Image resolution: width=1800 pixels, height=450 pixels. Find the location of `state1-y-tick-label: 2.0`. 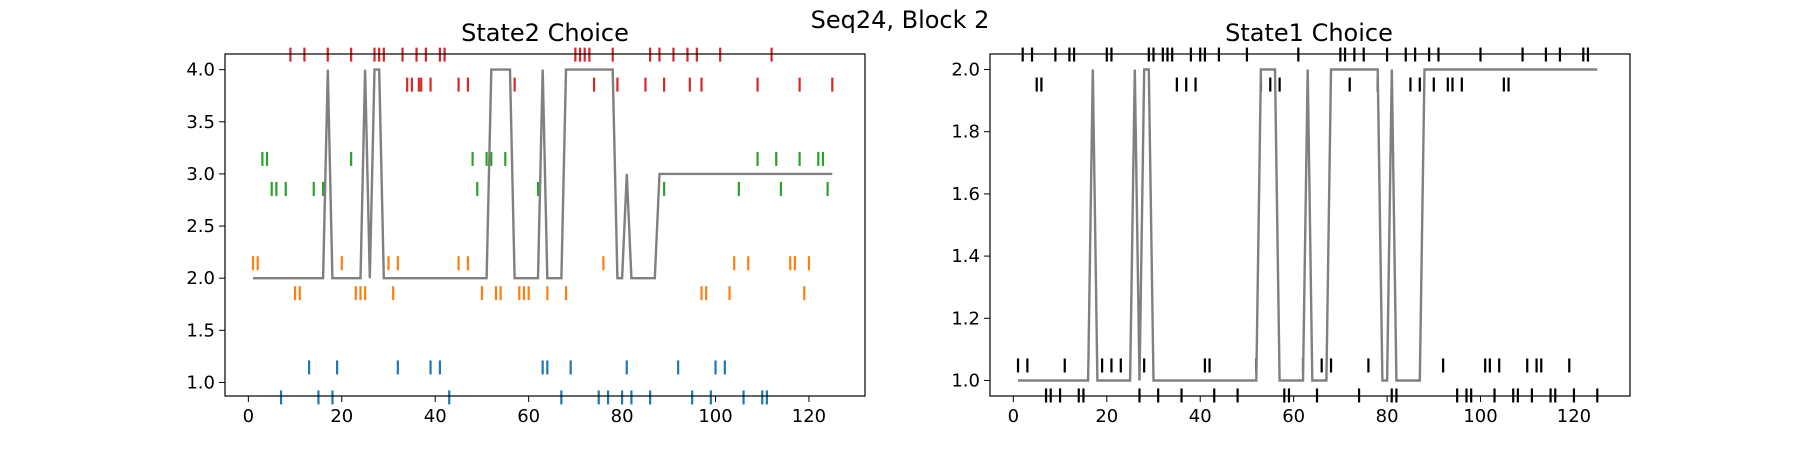

state1-y-tick-label: 2.0 is located at coordinates (965, 70).